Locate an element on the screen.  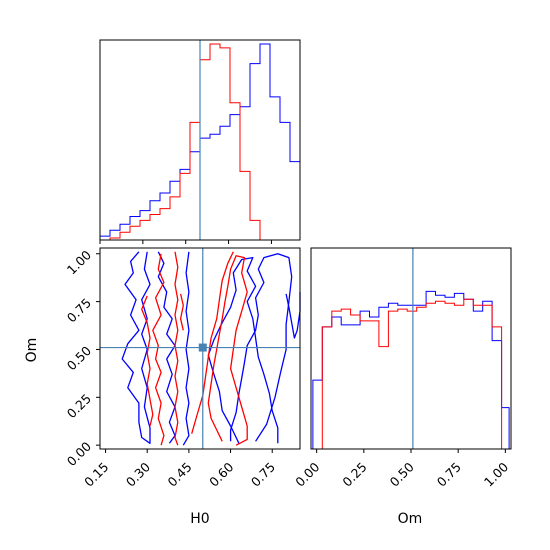
contour-xtick-label: 0.30 is located at coordinates (138, 474).